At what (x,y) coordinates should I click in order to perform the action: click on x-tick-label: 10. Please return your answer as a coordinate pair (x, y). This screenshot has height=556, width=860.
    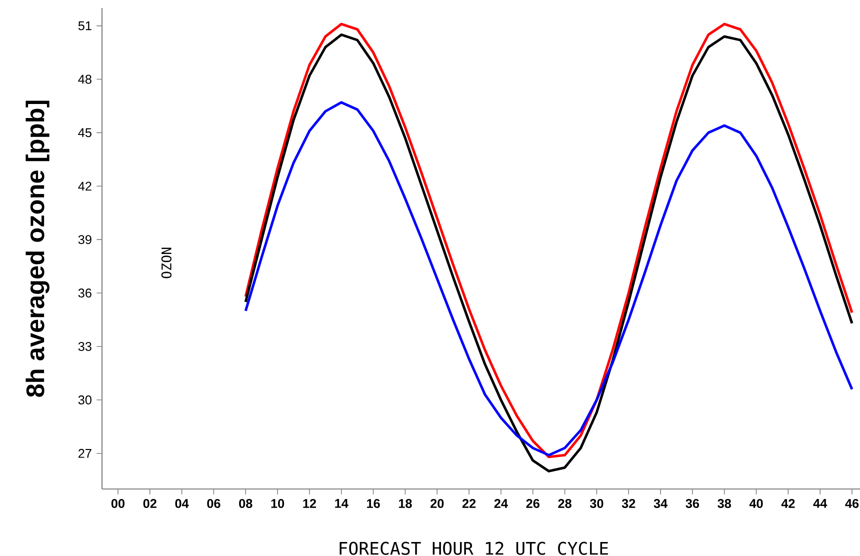
    Looking at the image, I should click on (277, 503).